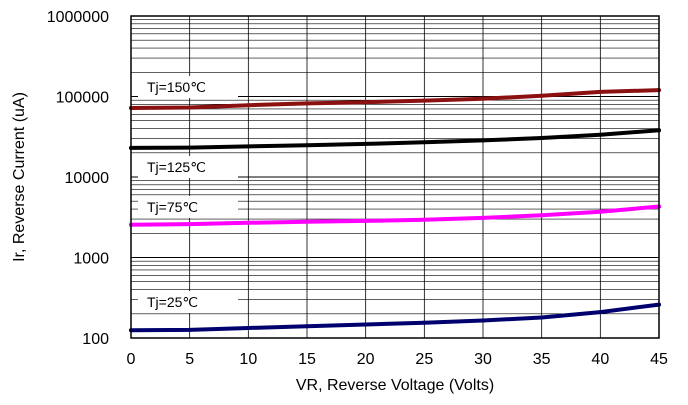 The height and width of the screenshot is (405, 688). I want to click on x-axis-title: VR, Reverse Voltage (Volts), so click(395, 385).